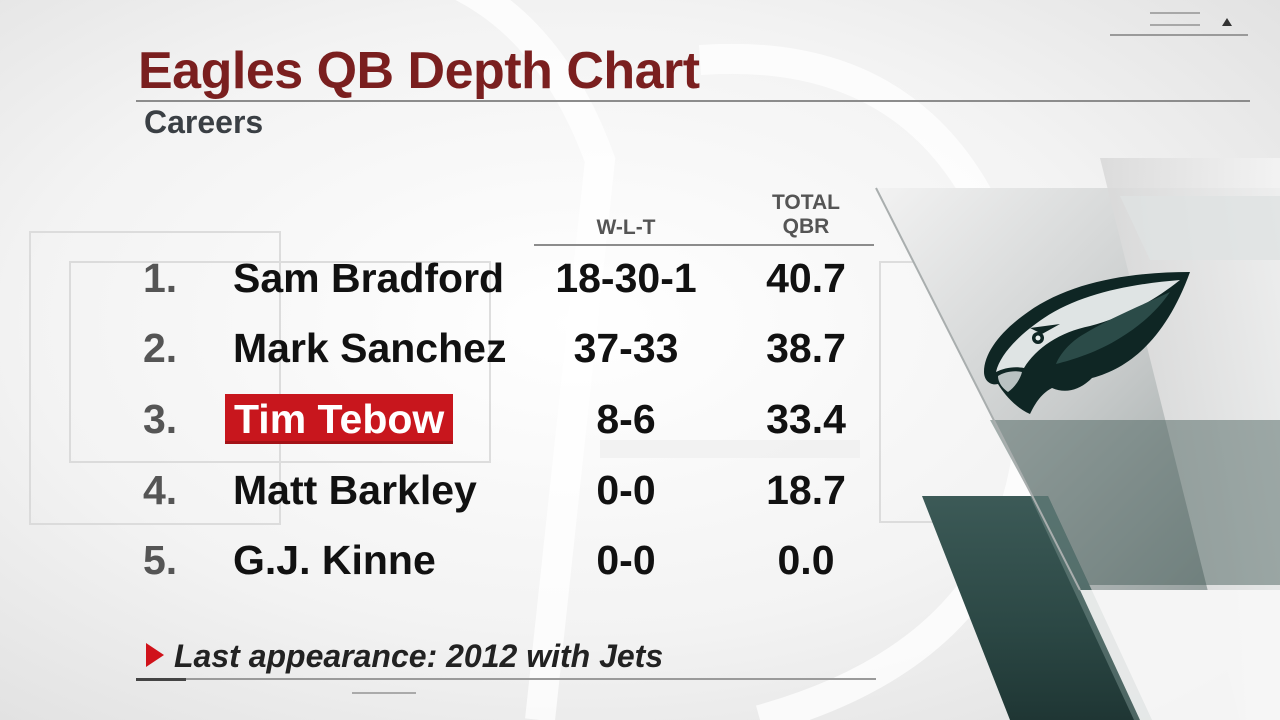 The width and height of the screenshot is (1280, 720). What do you see at coordinates (693, 101) in the screenshot?
I see `title-divider` at bounding box center [693, 101].